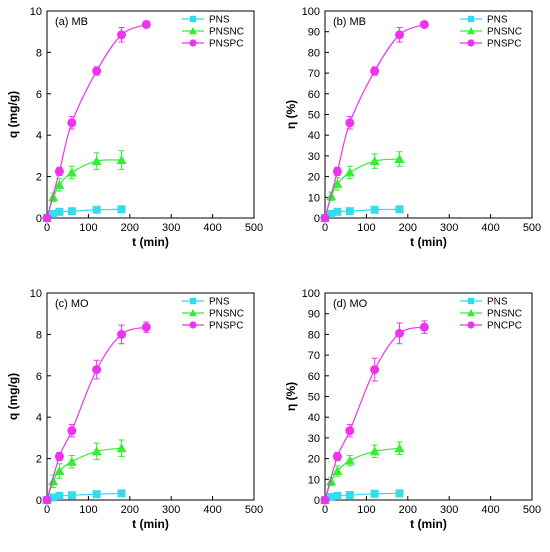  Describe the element at coordinates (314, 335) in the screenshot. I see `y-tick-label: 80` at that location.